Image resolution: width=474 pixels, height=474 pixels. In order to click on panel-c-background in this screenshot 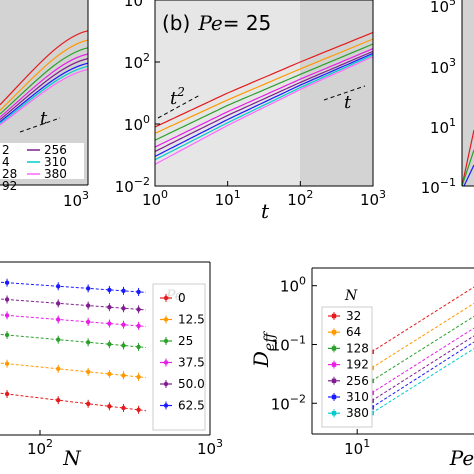, I will do `click(468, 93)`.